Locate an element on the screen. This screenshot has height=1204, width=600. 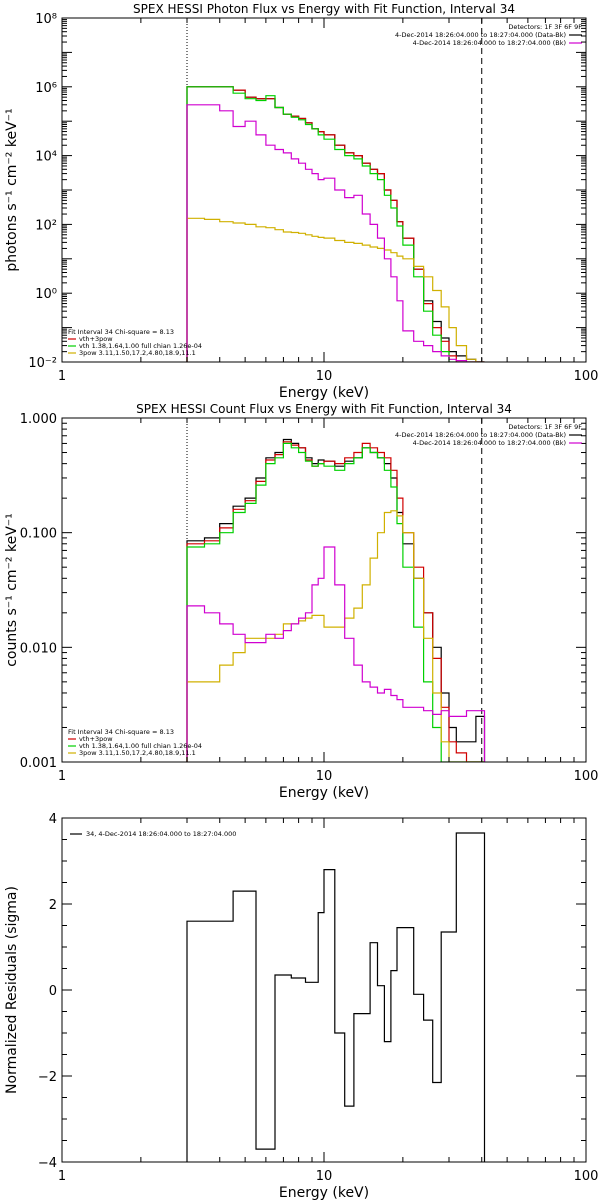
y-tick-label: 0.010 is located at coordinates (38, 648).